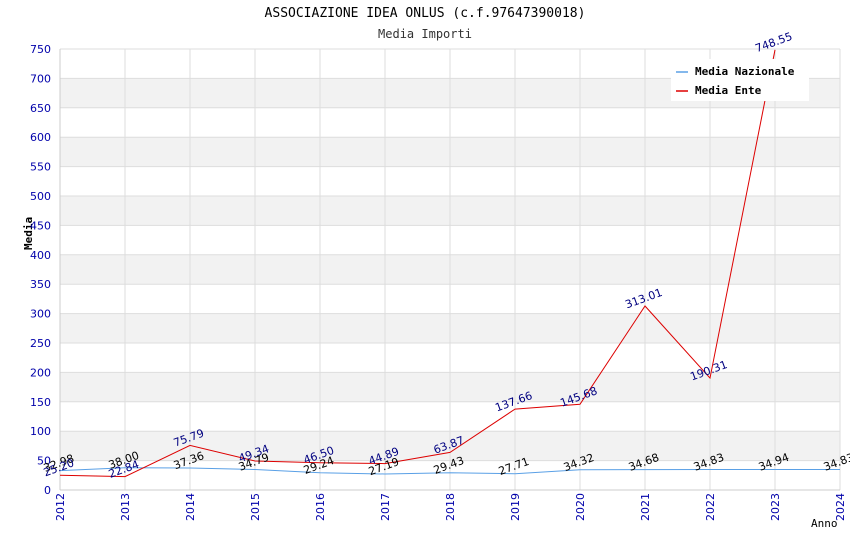 The width and height of the screenshot is (850, 550). Describe the element at coordinates (515, 507) in the screenshot. I see `x-tick-label: 2019` at that location.